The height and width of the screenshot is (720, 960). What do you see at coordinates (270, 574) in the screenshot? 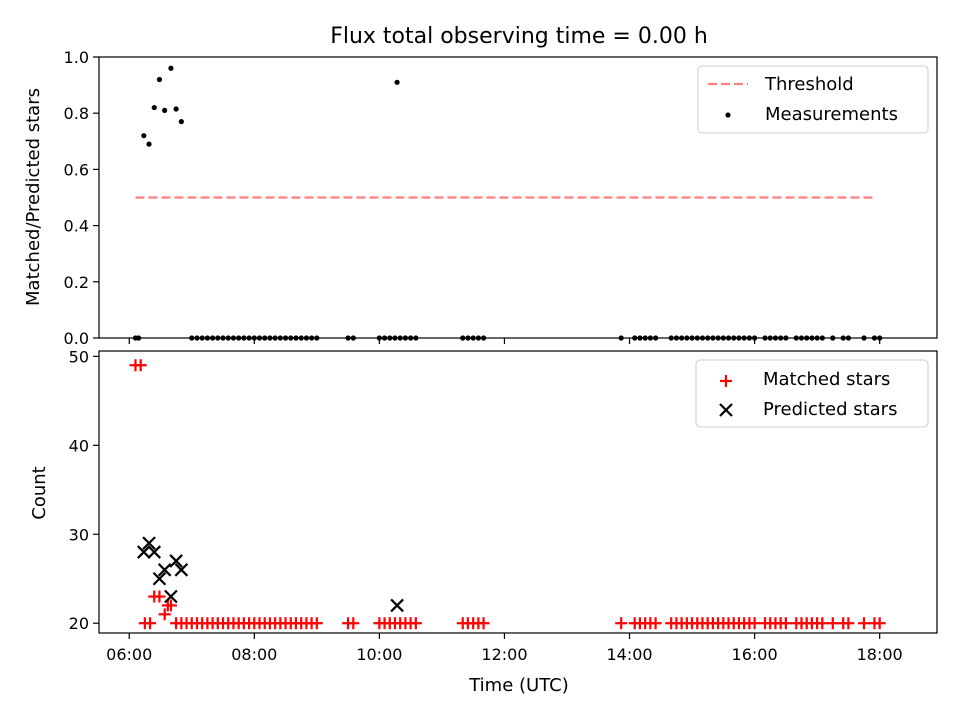
I see `predicted-stars-points` at bounding box center [270, 574].